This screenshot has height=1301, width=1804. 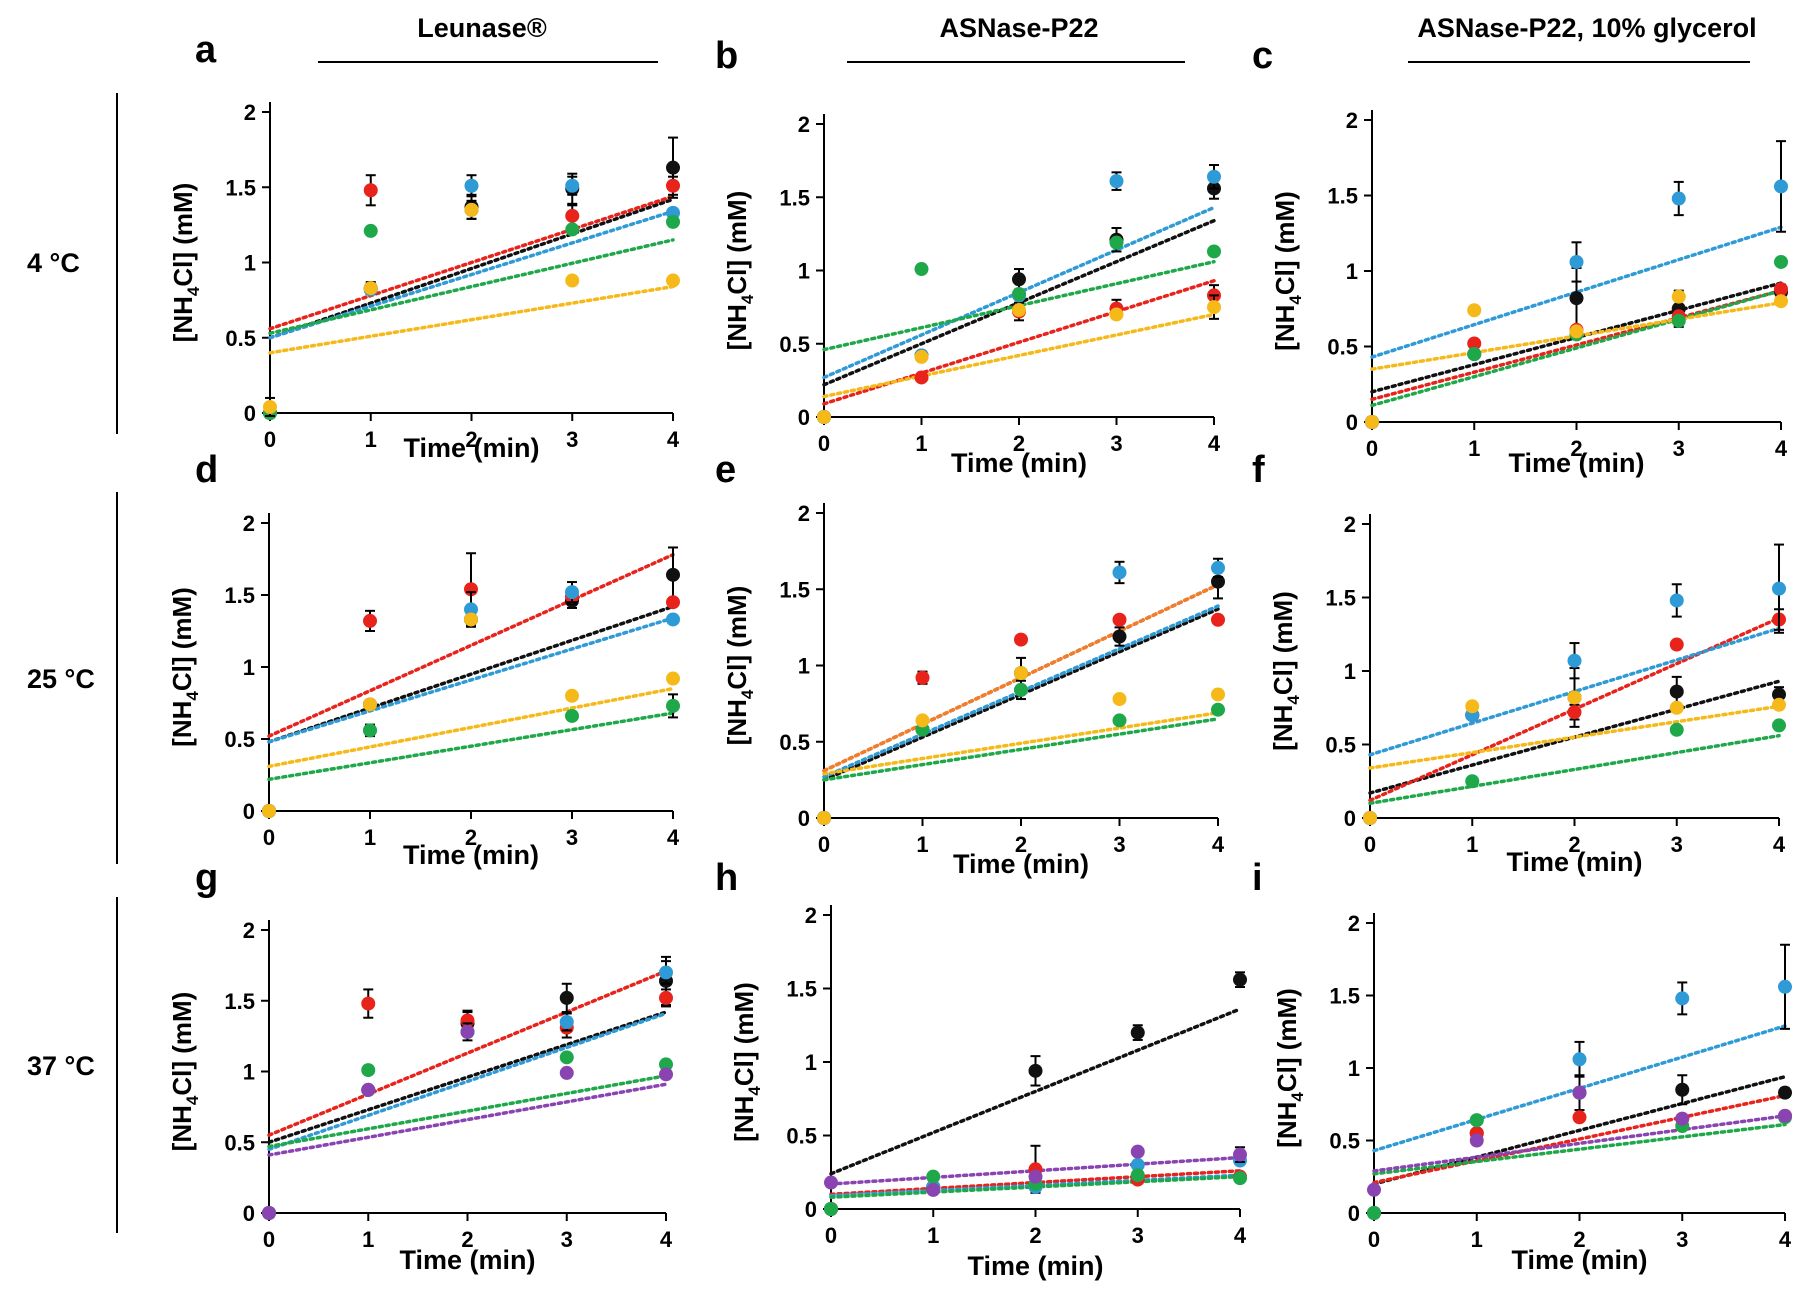 I want to click on panel-i: i 0 0.5 1 1.5 2 0 1 2 3 4 Time (min) [NH4Cl] (mM), so click(x=1522, y=1066).